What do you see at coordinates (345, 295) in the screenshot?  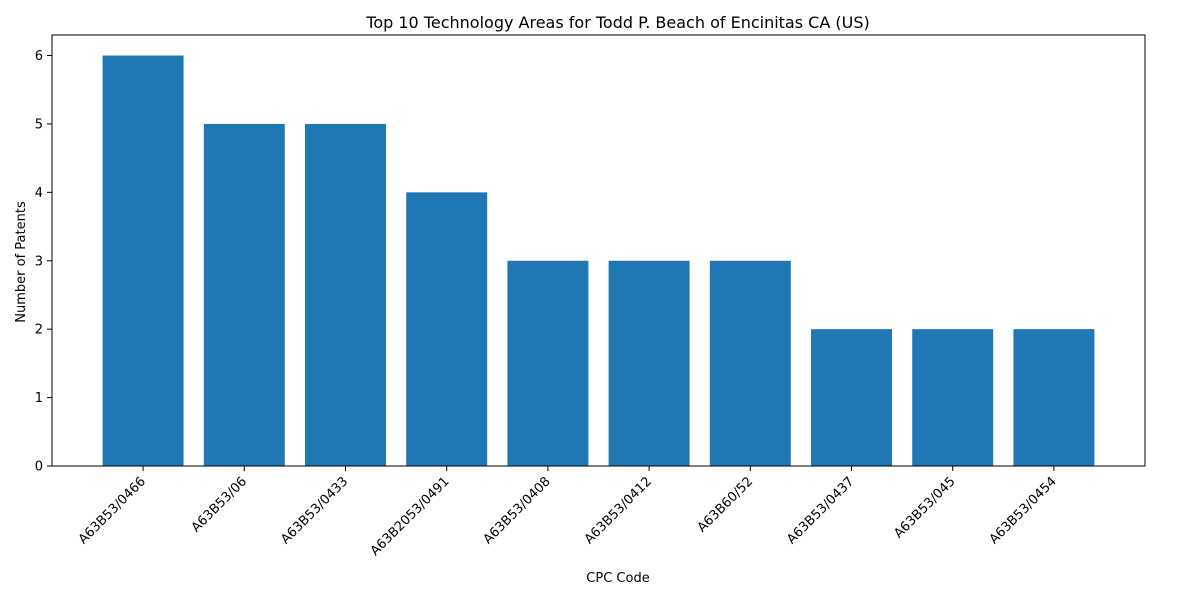 I see `bar-A63B53/0433` at bounding box center [345, 295].